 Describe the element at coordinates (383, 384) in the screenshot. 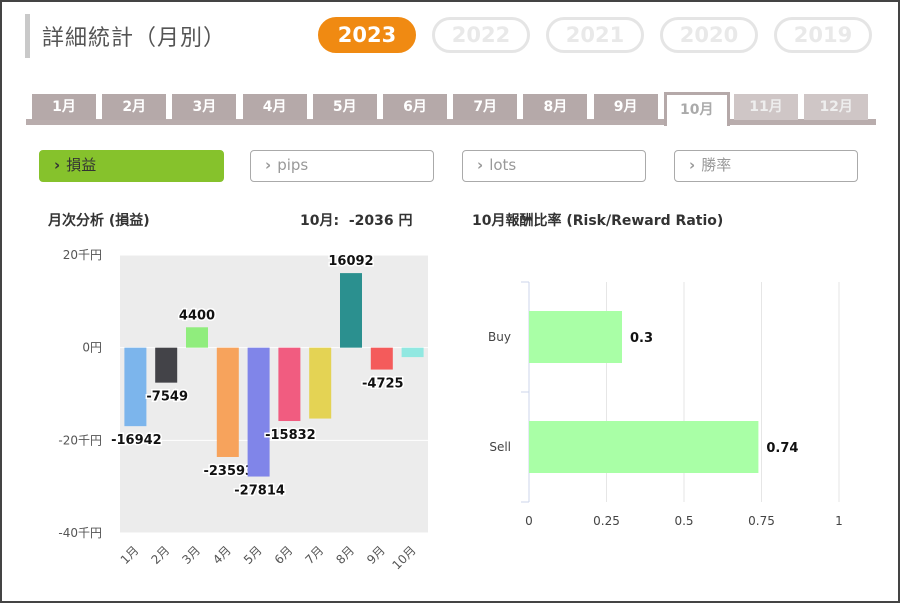

I see `data-label: -4725` at that location.